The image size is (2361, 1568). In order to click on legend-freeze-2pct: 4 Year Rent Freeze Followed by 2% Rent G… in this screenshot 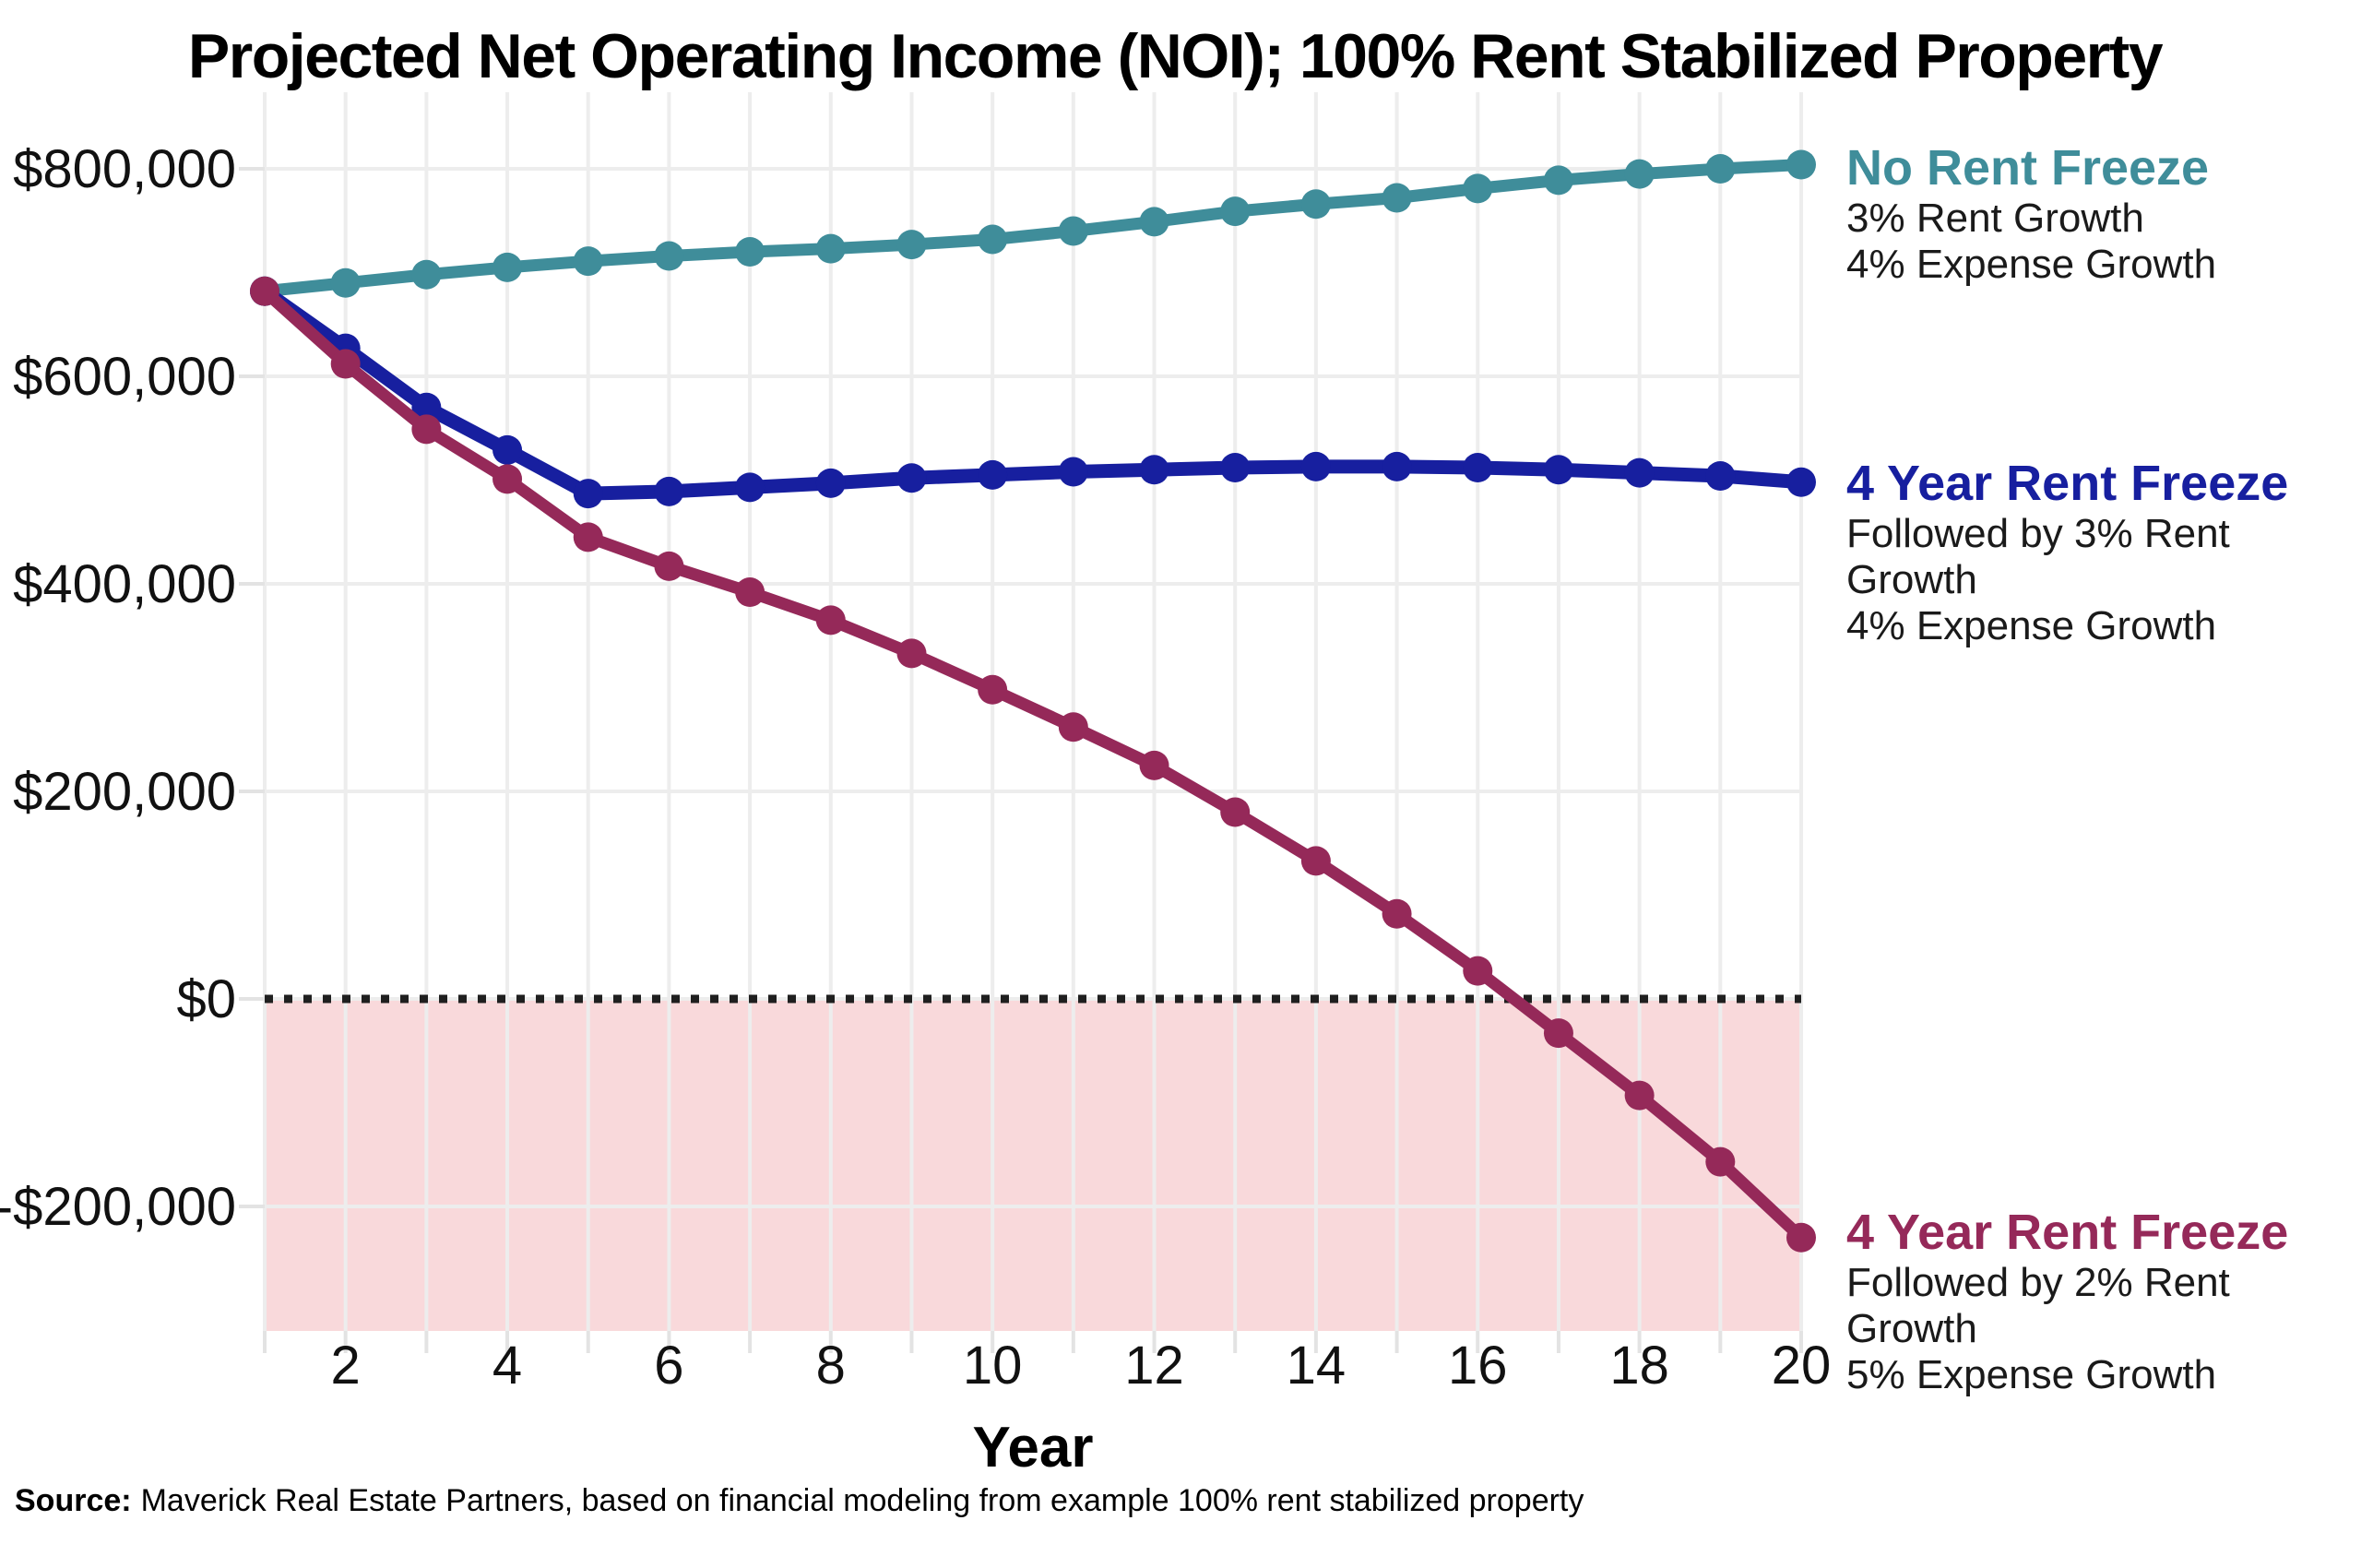, I will do `click(2103, 1301)`.